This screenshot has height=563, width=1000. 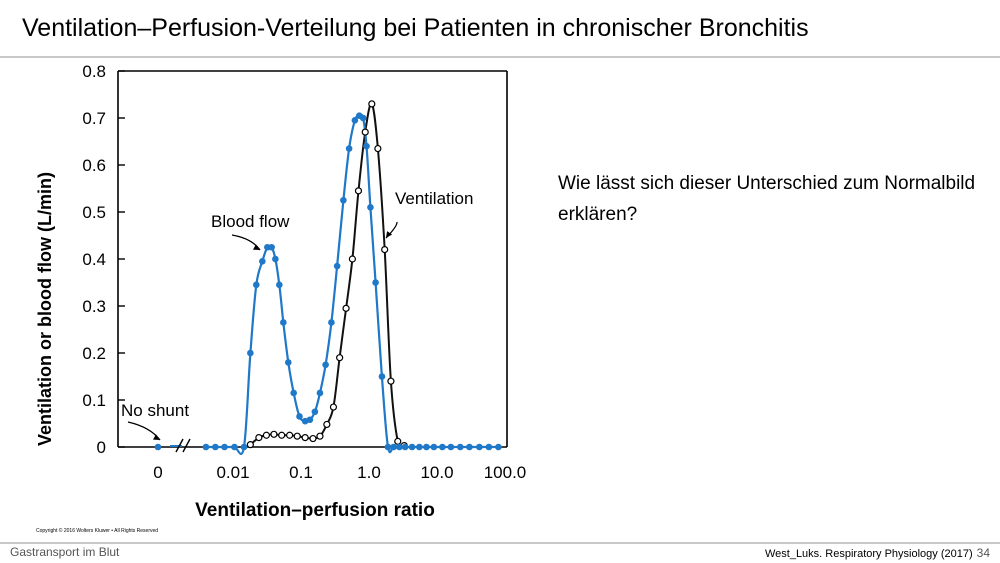 I want to click on y-tick-label: 0.7, so click(x=94, y=118).